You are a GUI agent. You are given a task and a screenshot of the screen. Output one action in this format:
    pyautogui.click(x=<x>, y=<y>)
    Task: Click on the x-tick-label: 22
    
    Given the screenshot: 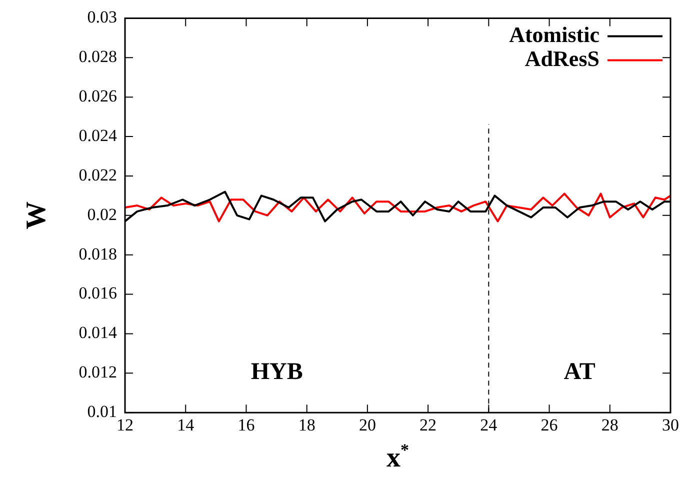 What is the action you would take?
    pyautogui.click(x=428, y=424)
    